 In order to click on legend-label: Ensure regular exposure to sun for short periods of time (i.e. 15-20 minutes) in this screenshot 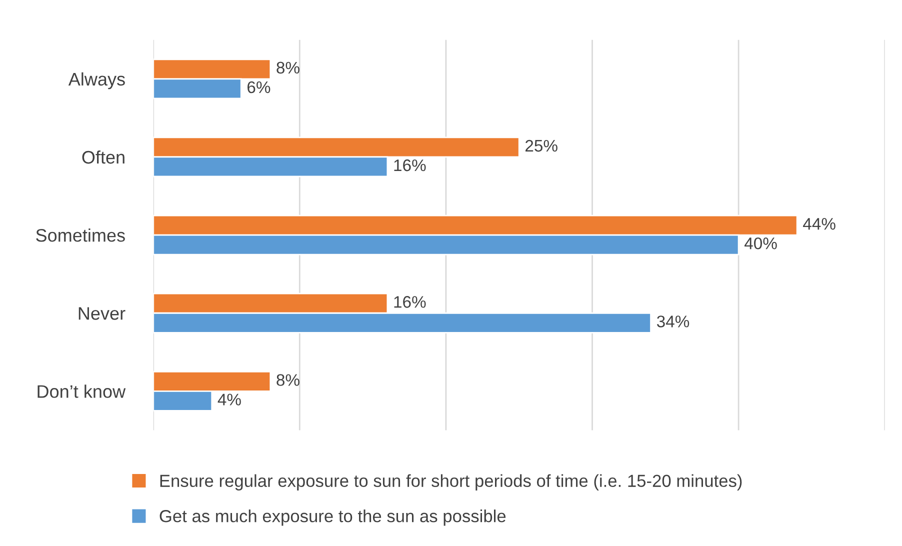, I will do `click(451, 482)`.